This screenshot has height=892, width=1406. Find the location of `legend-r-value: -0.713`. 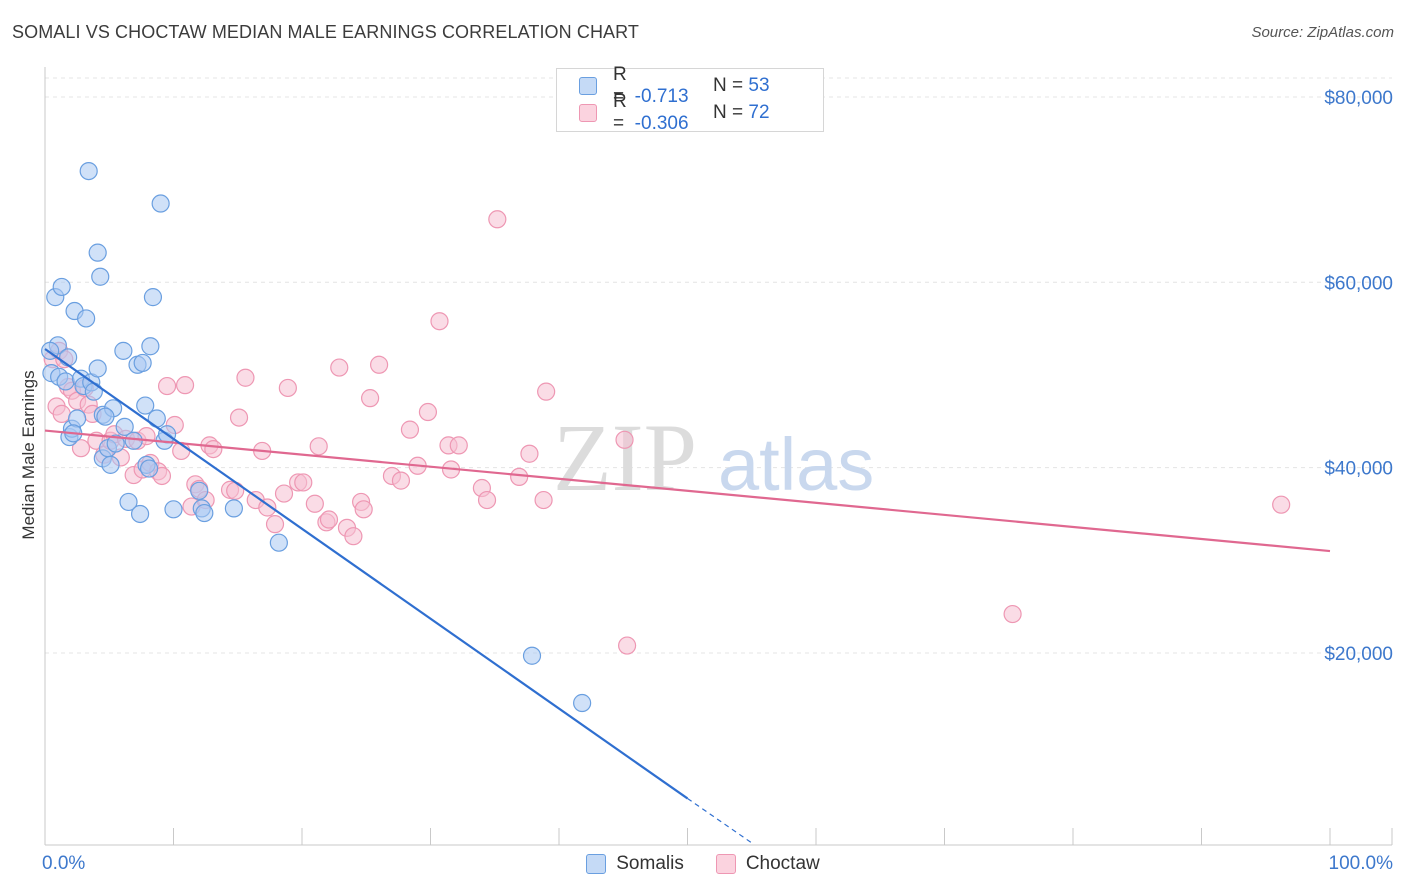

legend-r-value: -0.713 is located at coordinates (661, 96).